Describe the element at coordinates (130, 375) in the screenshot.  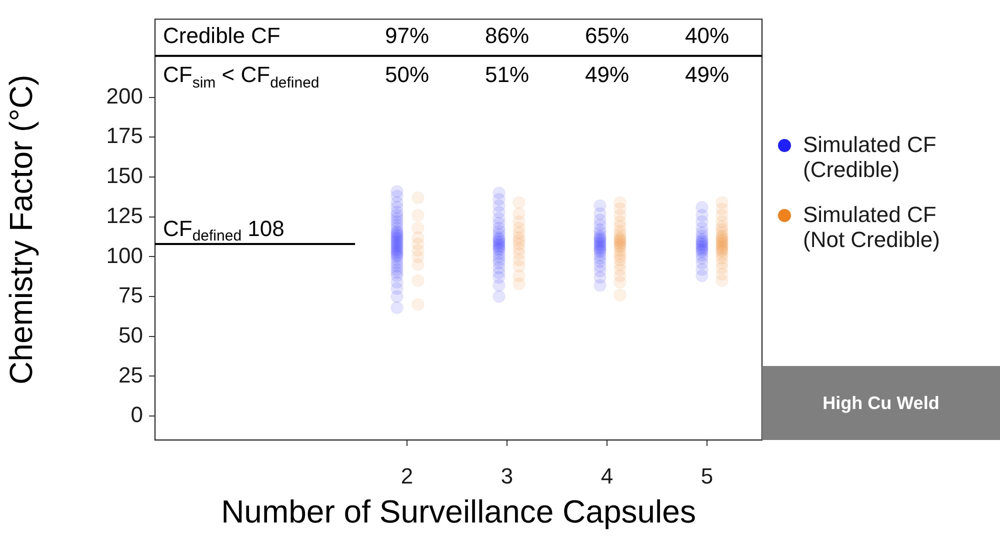
I see `y-tick-label: 25` at that location.